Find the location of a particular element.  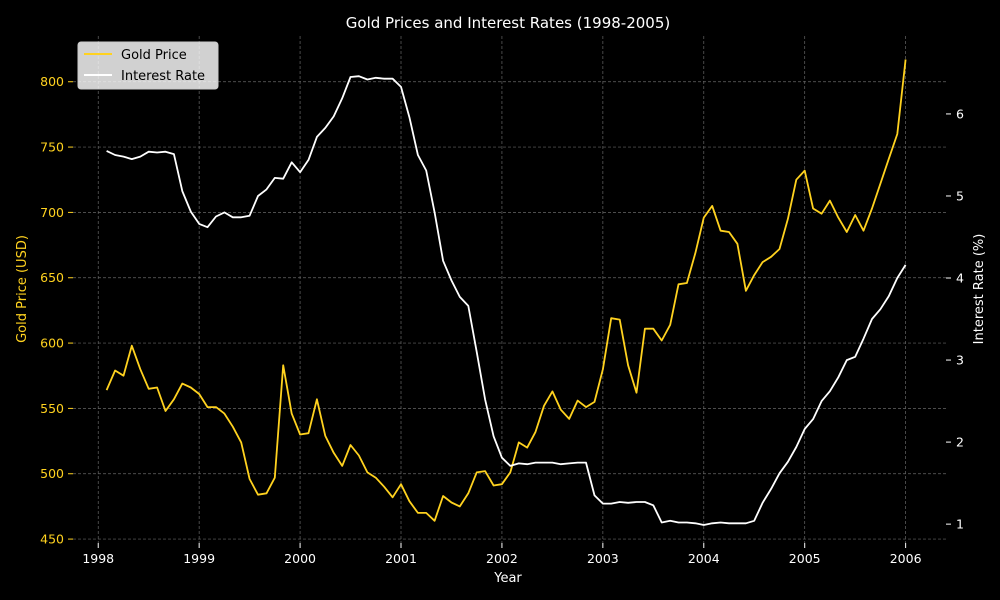

x-tick-label: 2006 is located at coordinates (906, 558).